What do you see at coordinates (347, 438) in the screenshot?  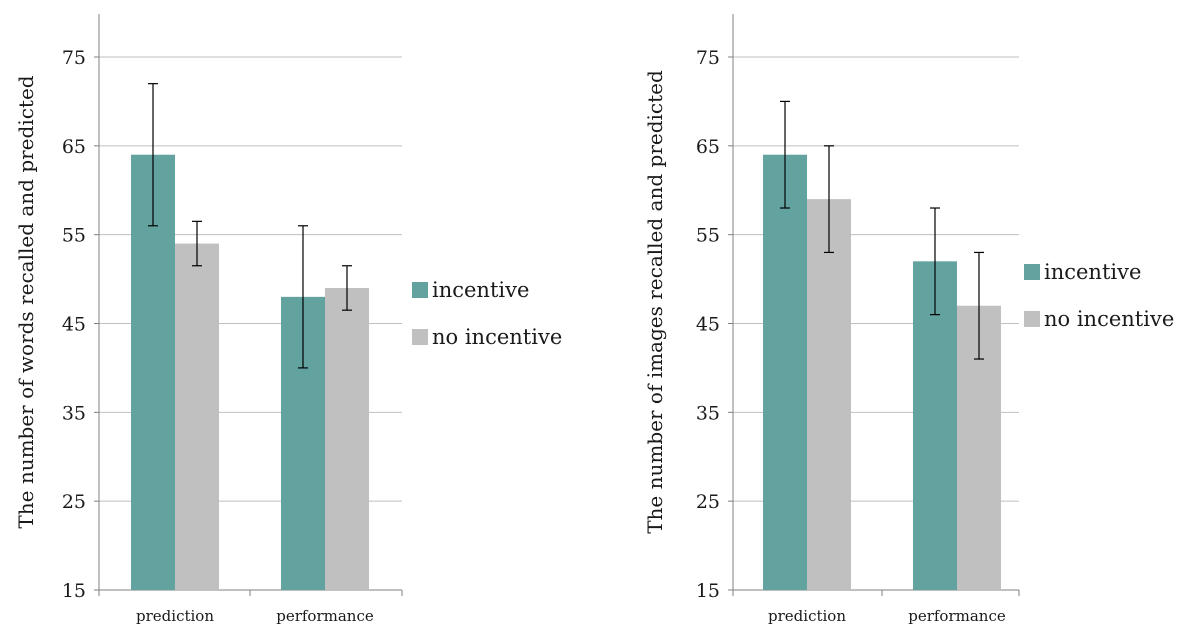 I see `bar-no-incentive-performance` at bounding box center [347, 438].